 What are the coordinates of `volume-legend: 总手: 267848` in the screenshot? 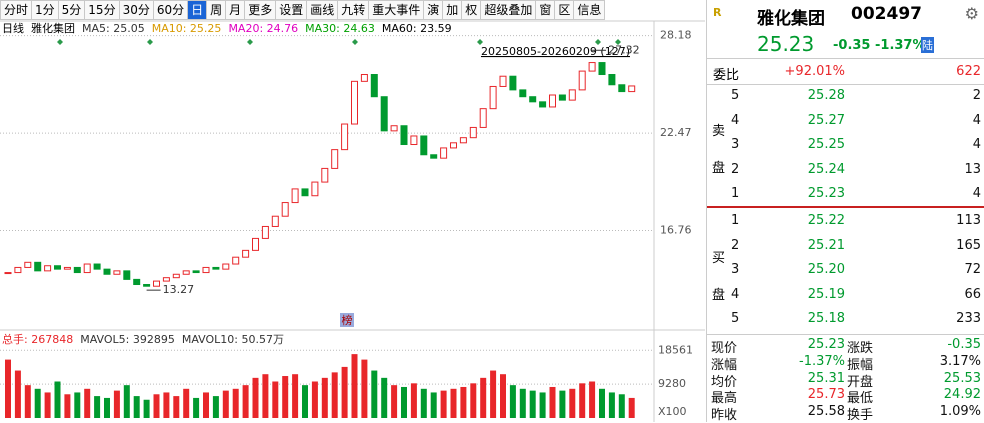 It's located at (37, 339).